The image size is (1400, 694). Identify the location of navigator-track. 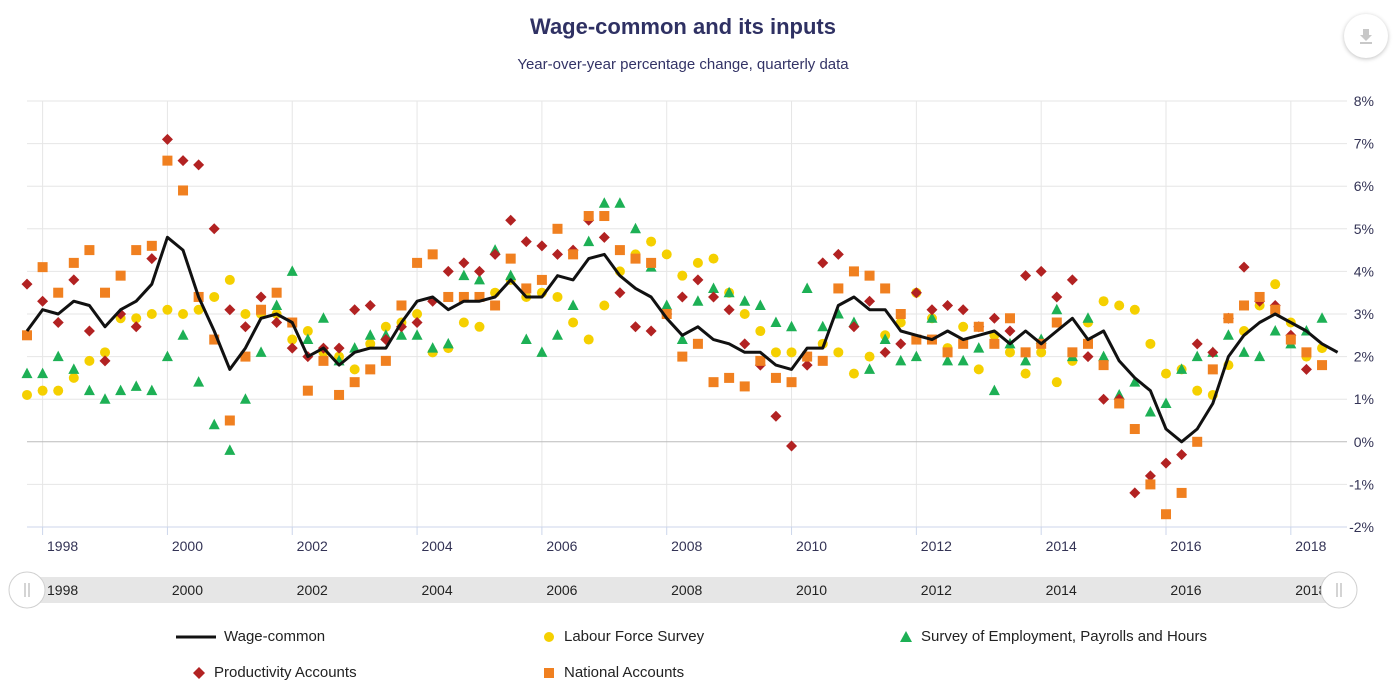
(687, 590).